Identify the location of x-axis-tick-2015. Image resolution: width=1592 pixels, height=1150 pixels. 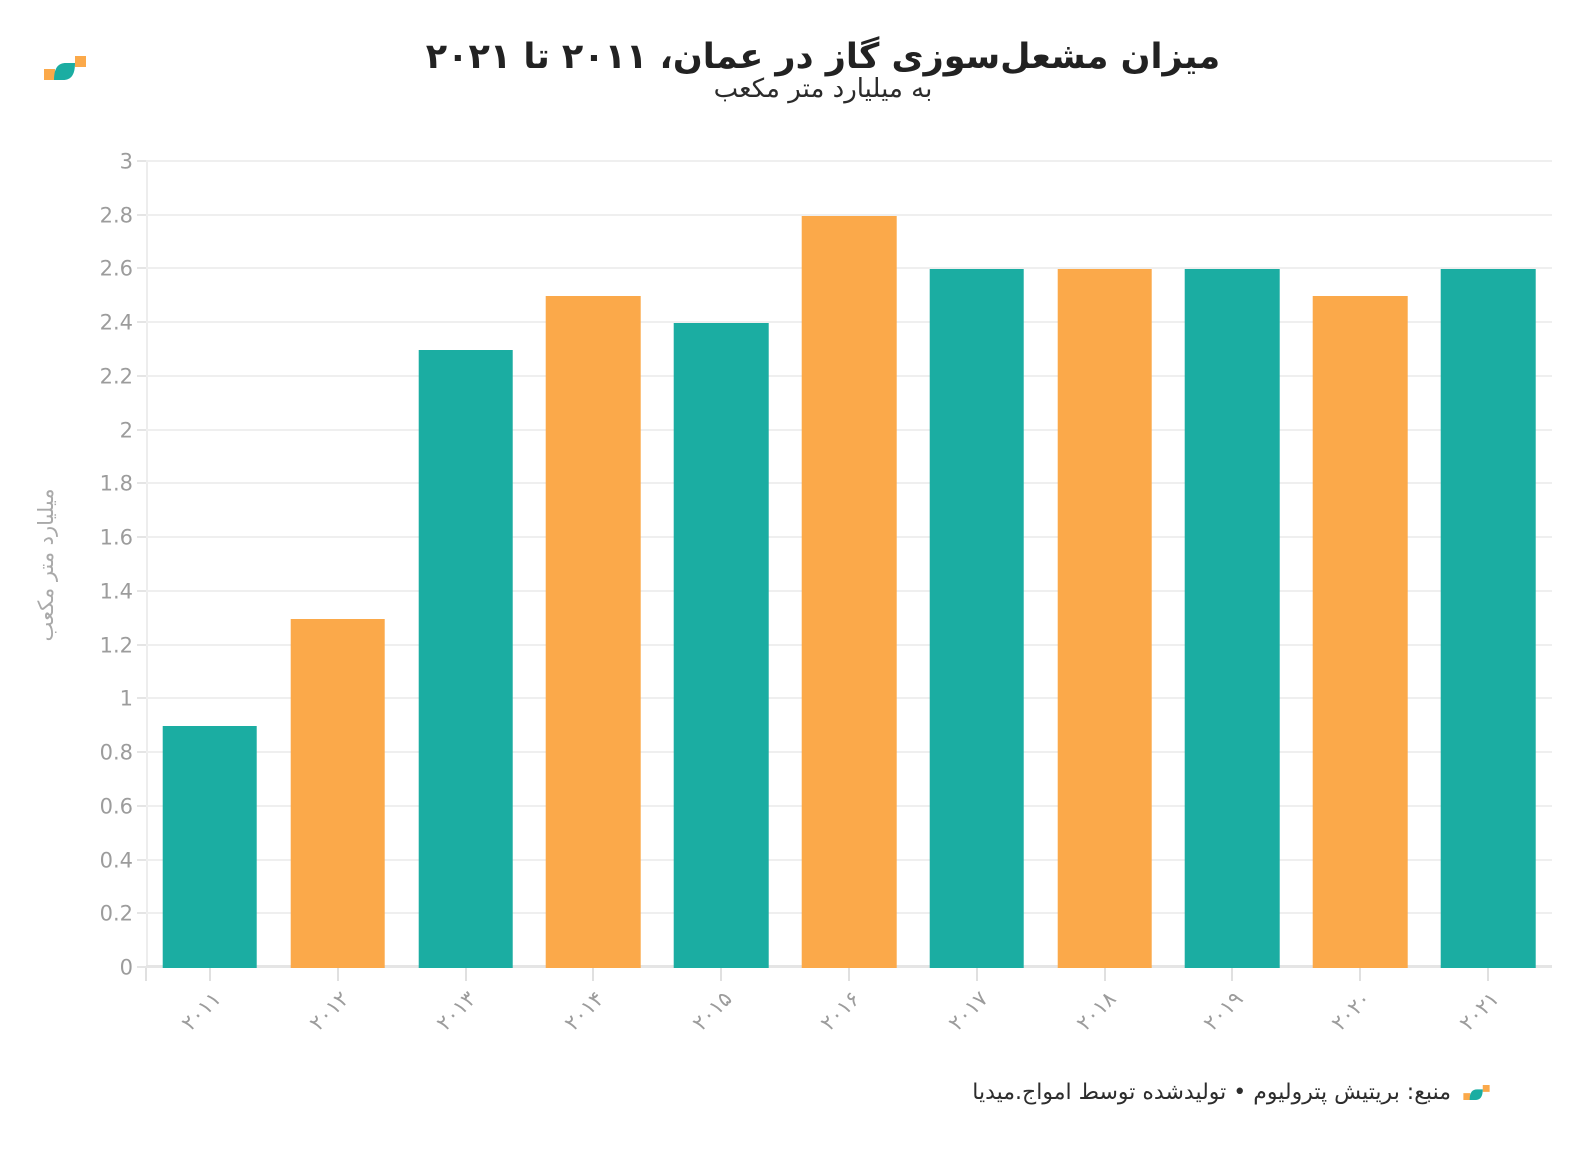
(721, 974).